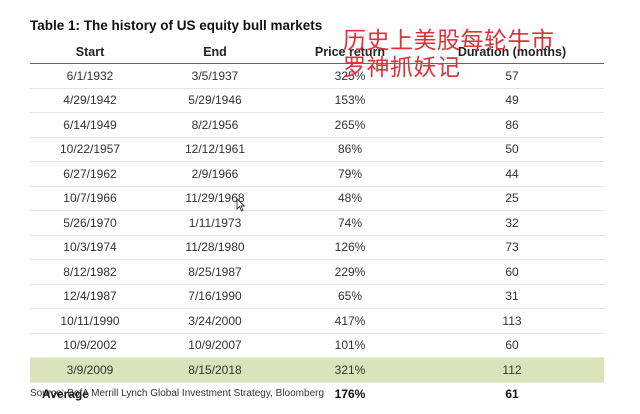 The height and width of the screenshot is (414, 640). What do you see at coordinates (350, 149) in the screenshot?
I see `cell-price-return: 86%` at bounding box center [350, 149].